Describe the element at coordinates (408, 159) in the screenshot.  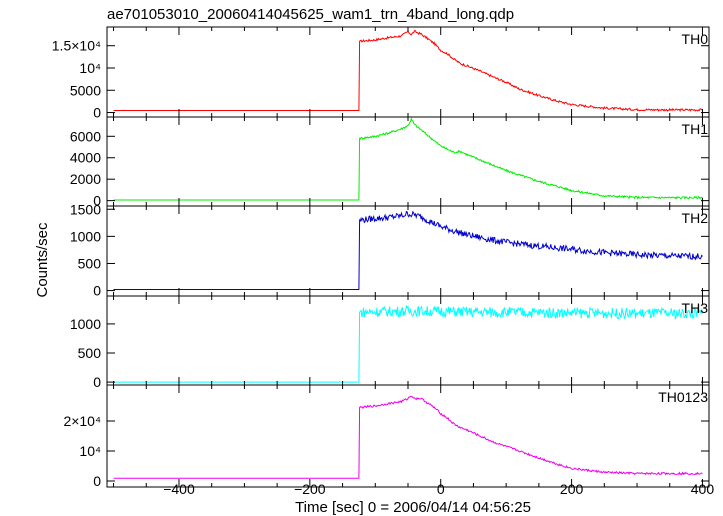
I see `series-line-th1` at that location.